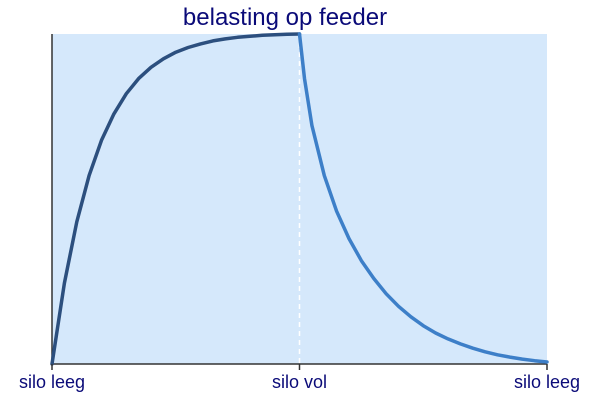 This screenshot has height=400, width=600. What do you see at coordinates (299, 382) in the screenshot?
I see `x-tick-label: silo vol` at bounding box center [299, 382].